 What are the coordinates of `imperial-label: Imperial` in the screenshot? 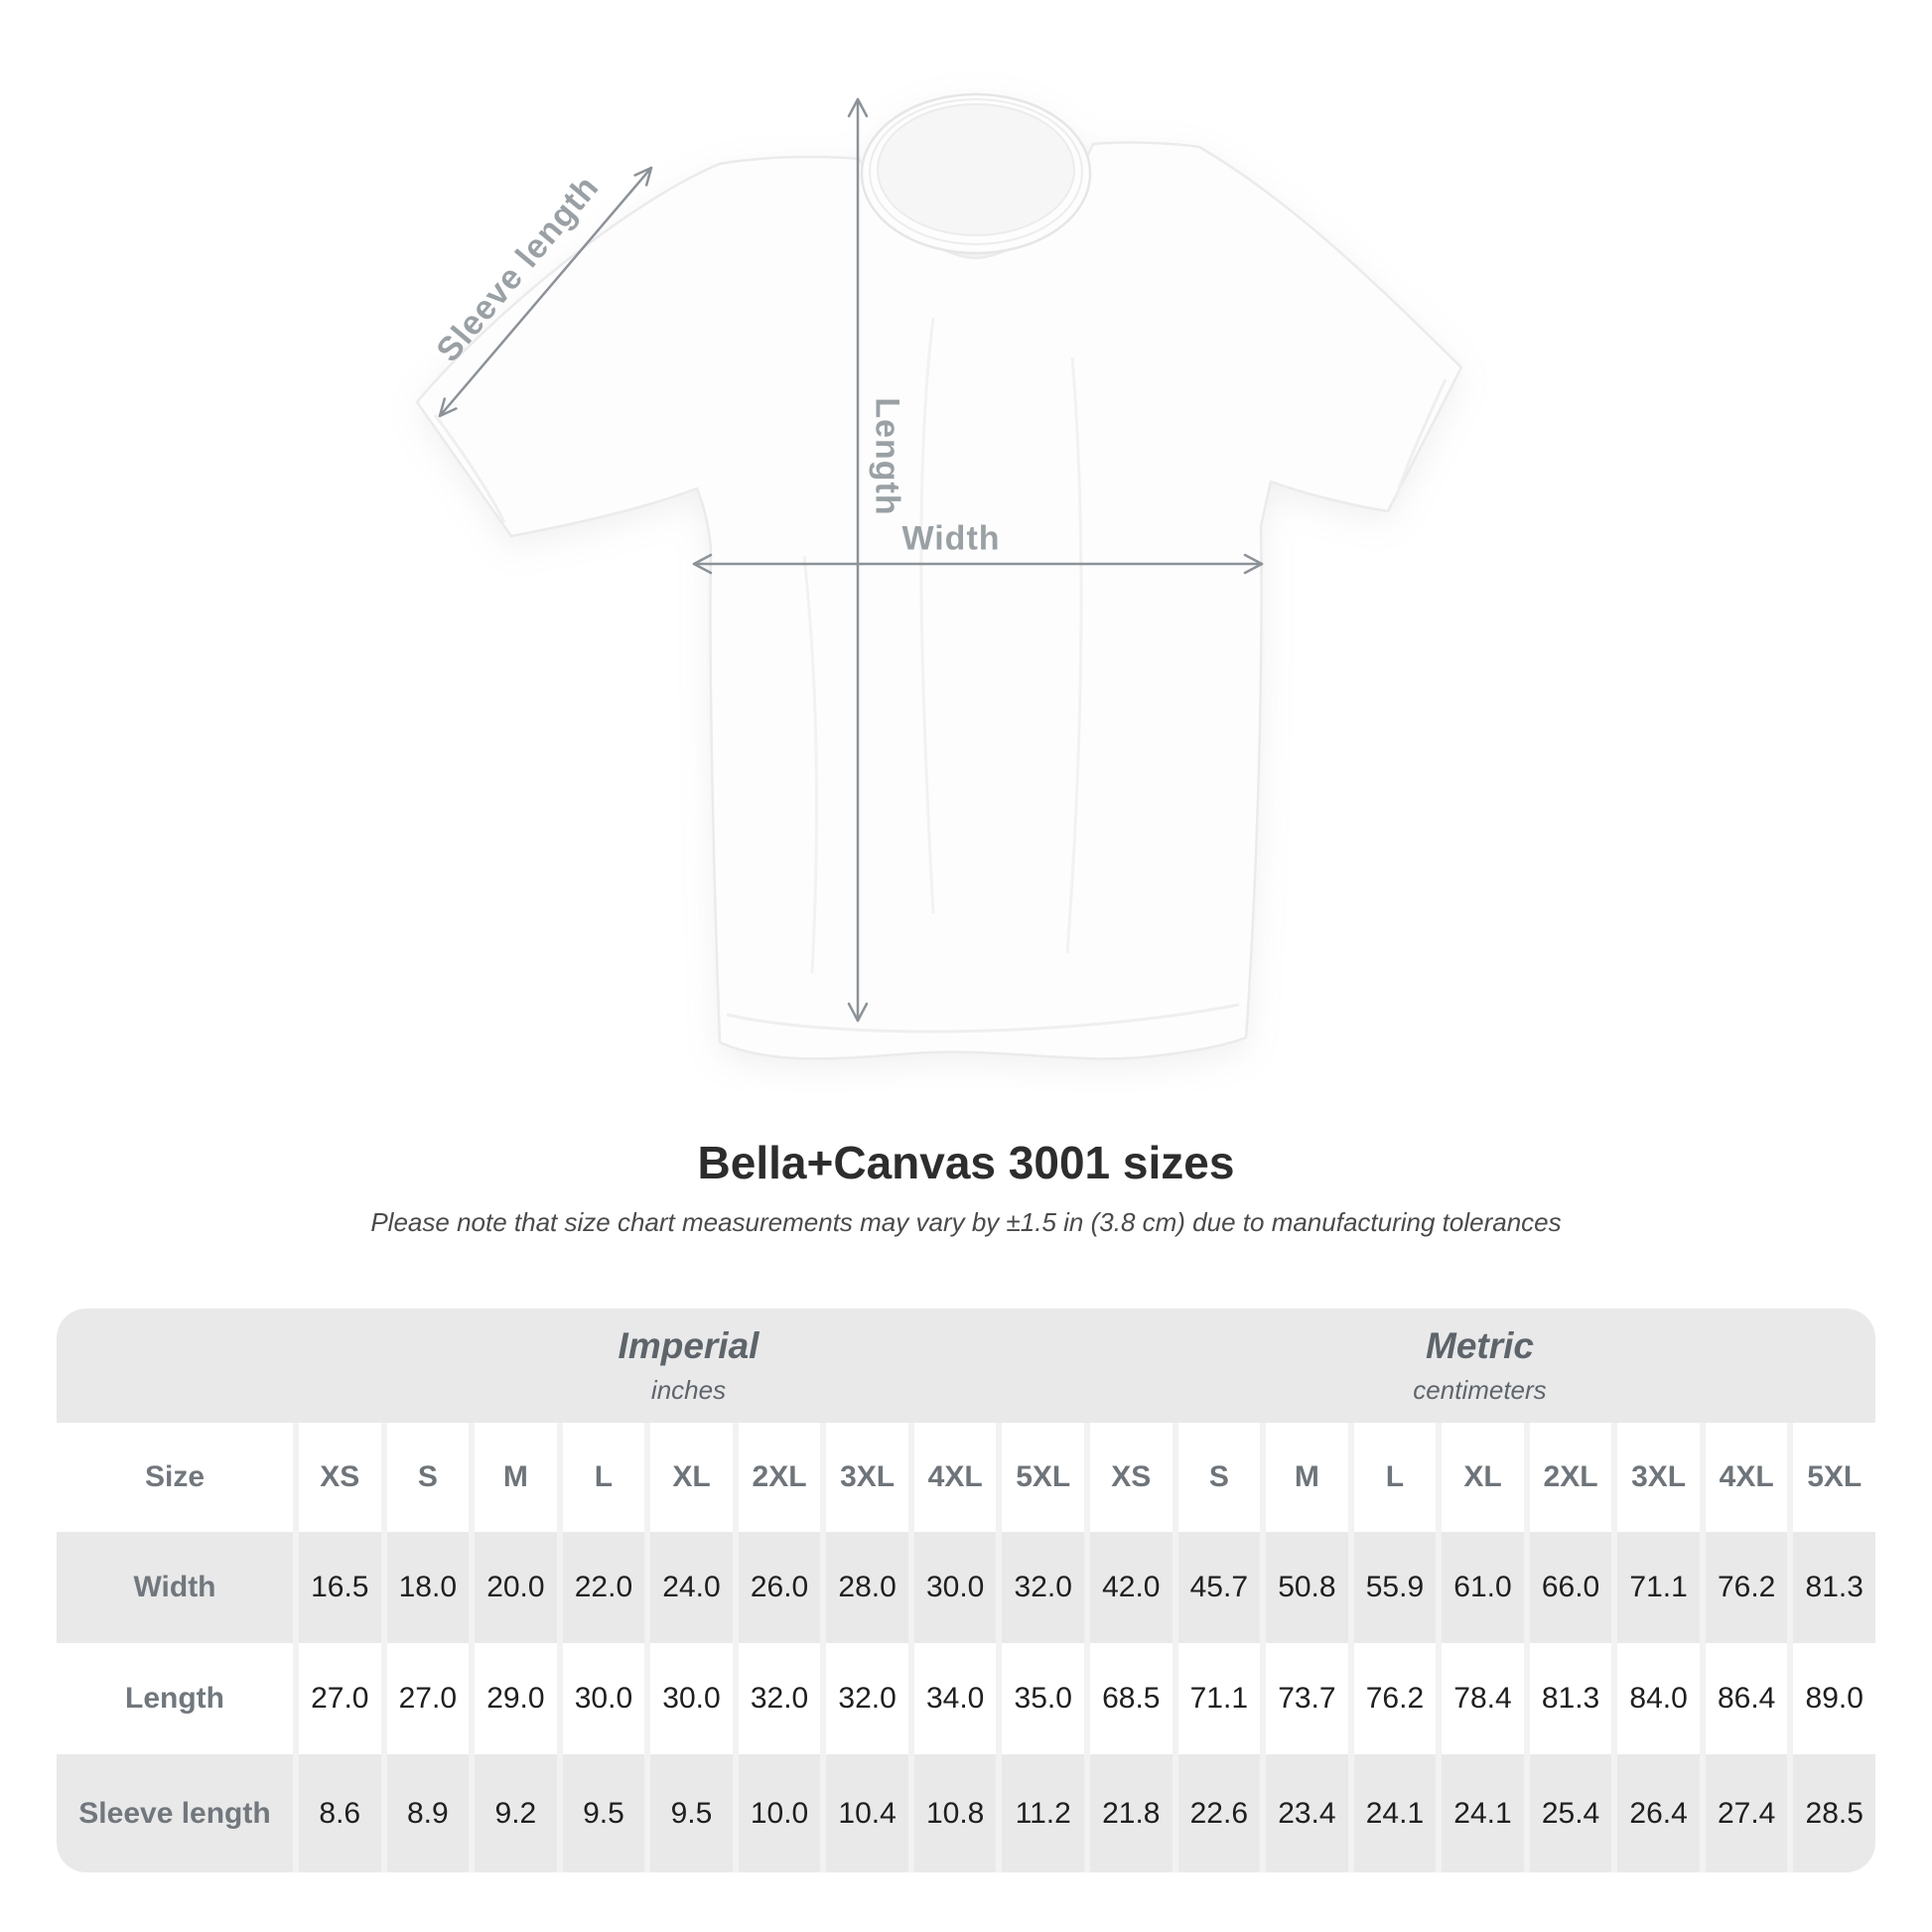 It's located at (688, 1345).